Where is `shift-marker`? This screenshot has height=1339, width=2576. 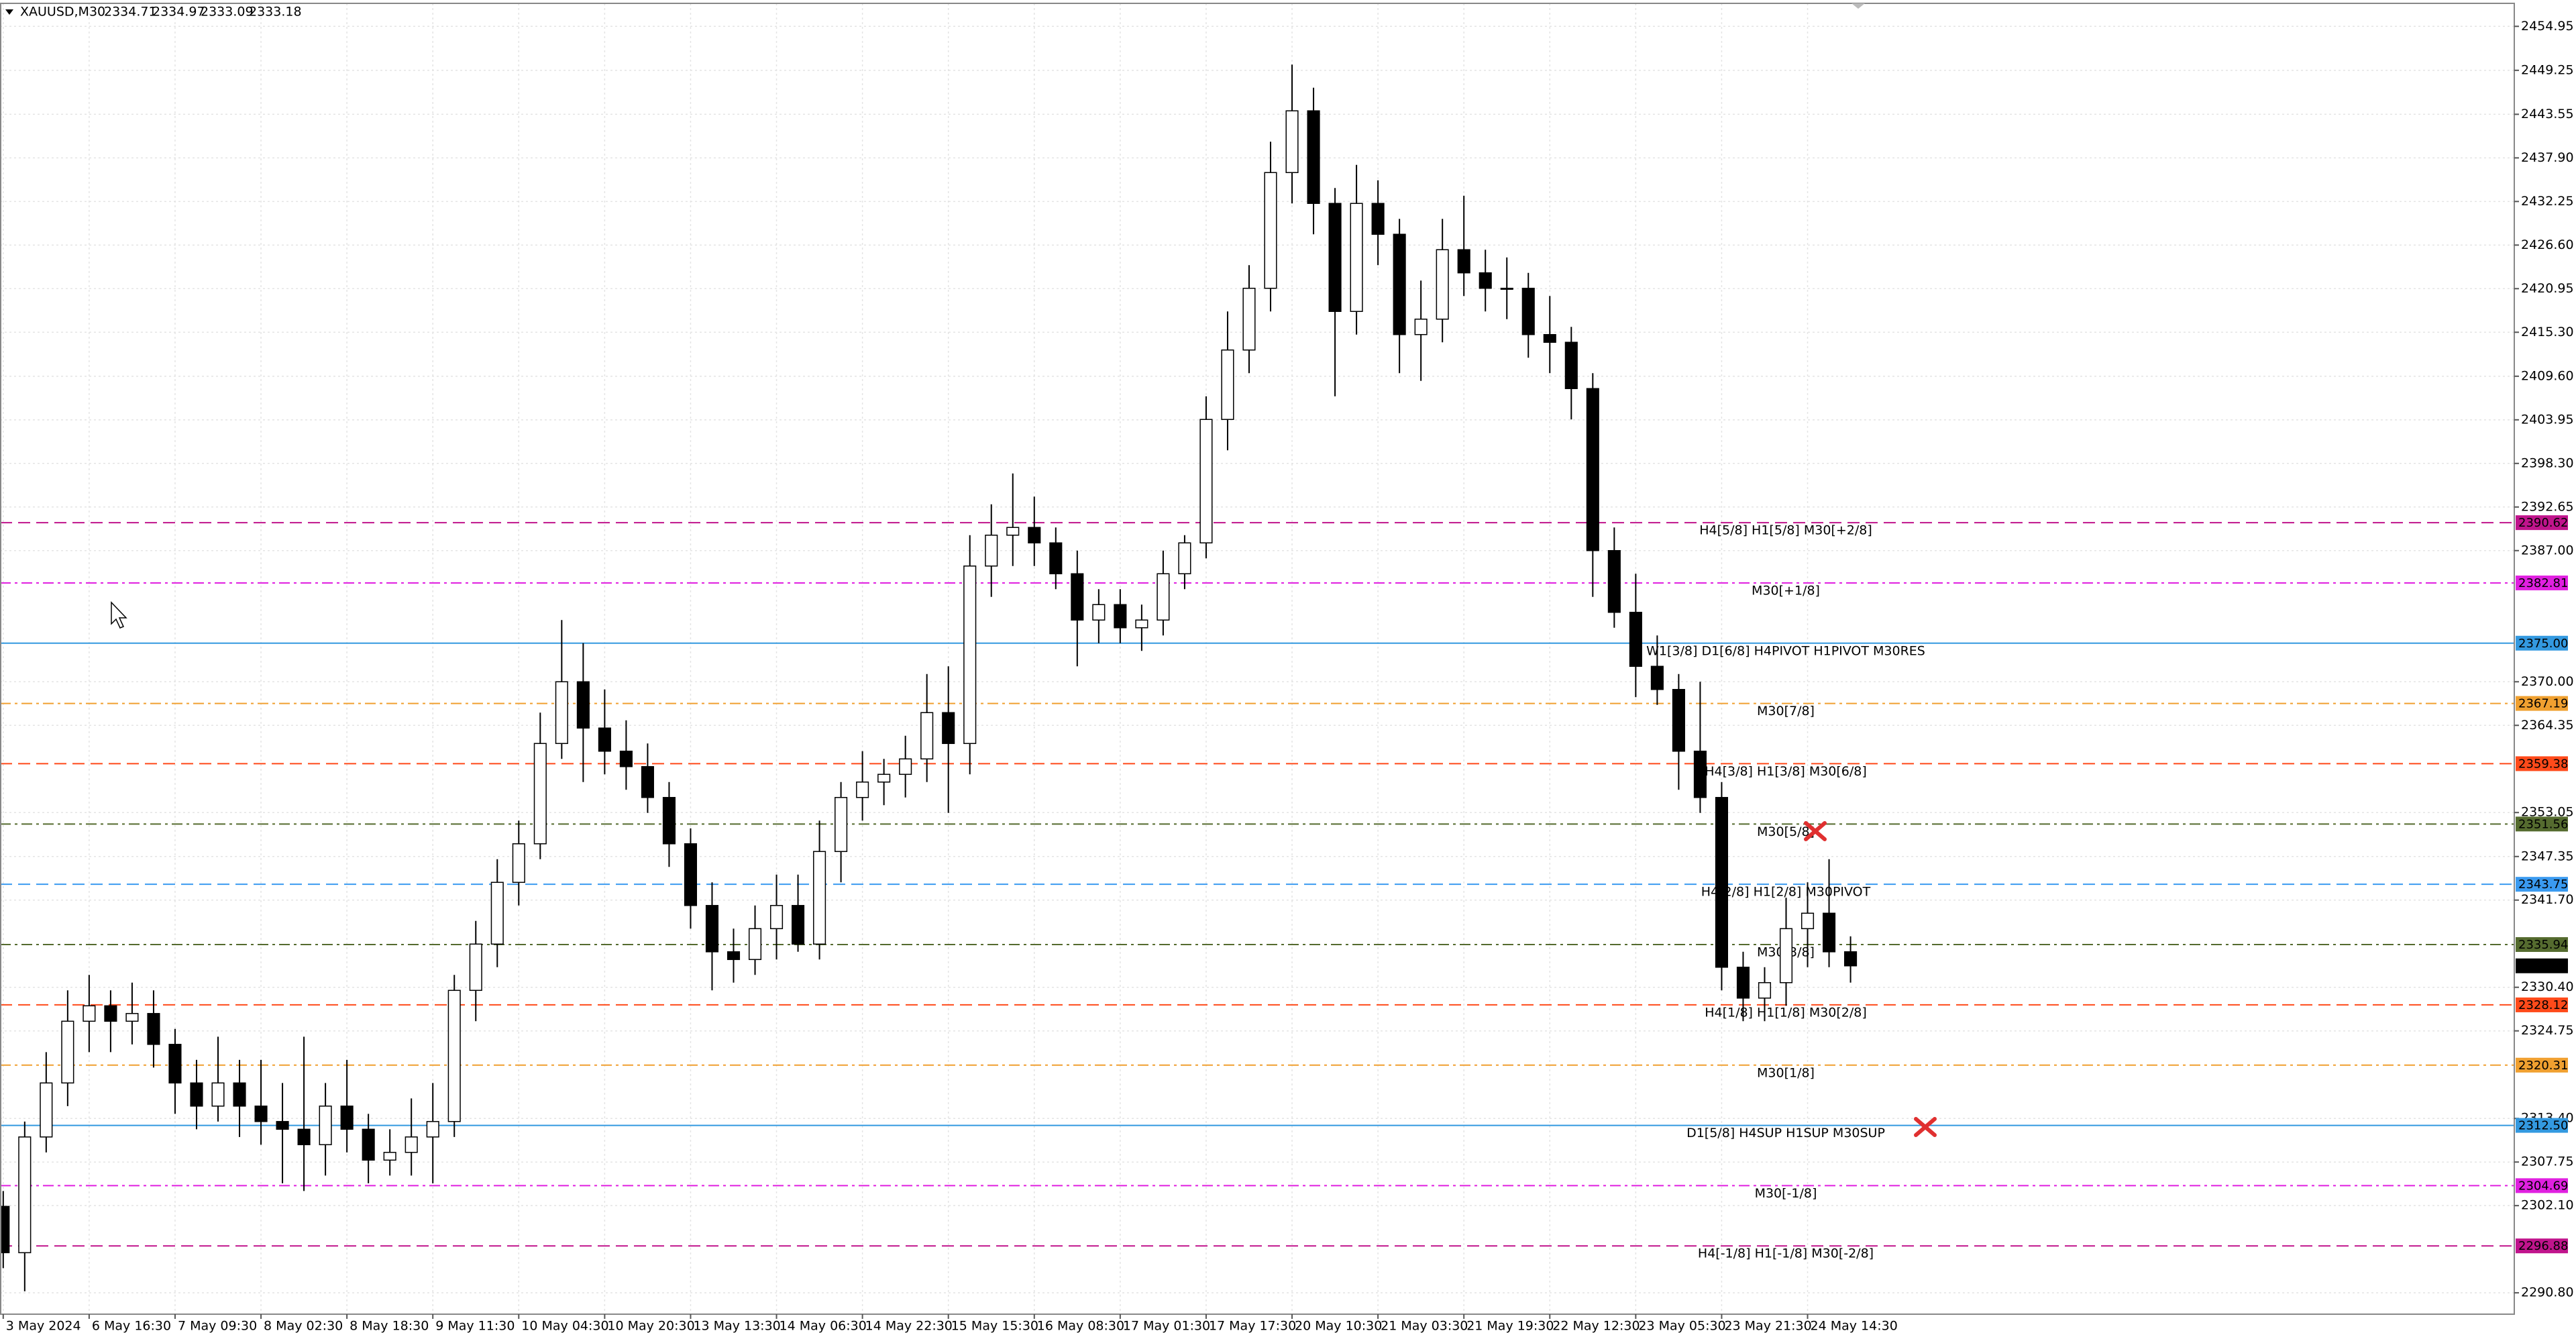 shift-marker is located at coordinates (1858, 6).